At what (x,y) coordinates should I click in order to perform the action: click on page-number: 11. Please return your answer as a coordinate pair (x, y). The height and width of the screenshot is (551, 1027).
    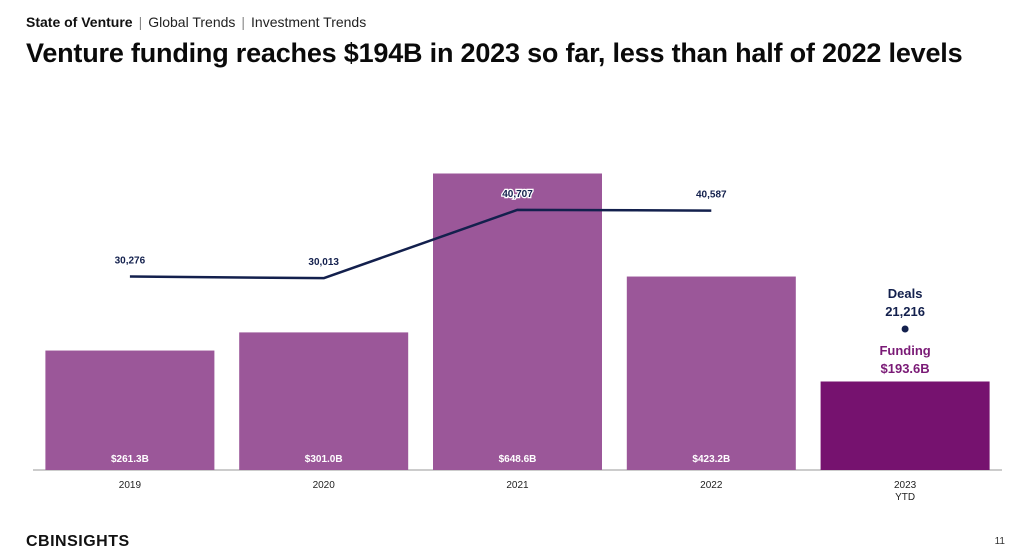
    Looking at the image, I should click on (999, 541).